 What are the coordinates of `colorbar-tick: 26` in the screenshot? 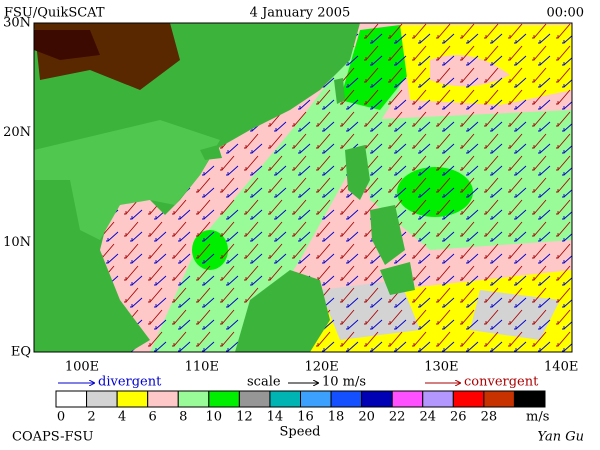 It's located at (458, 417).